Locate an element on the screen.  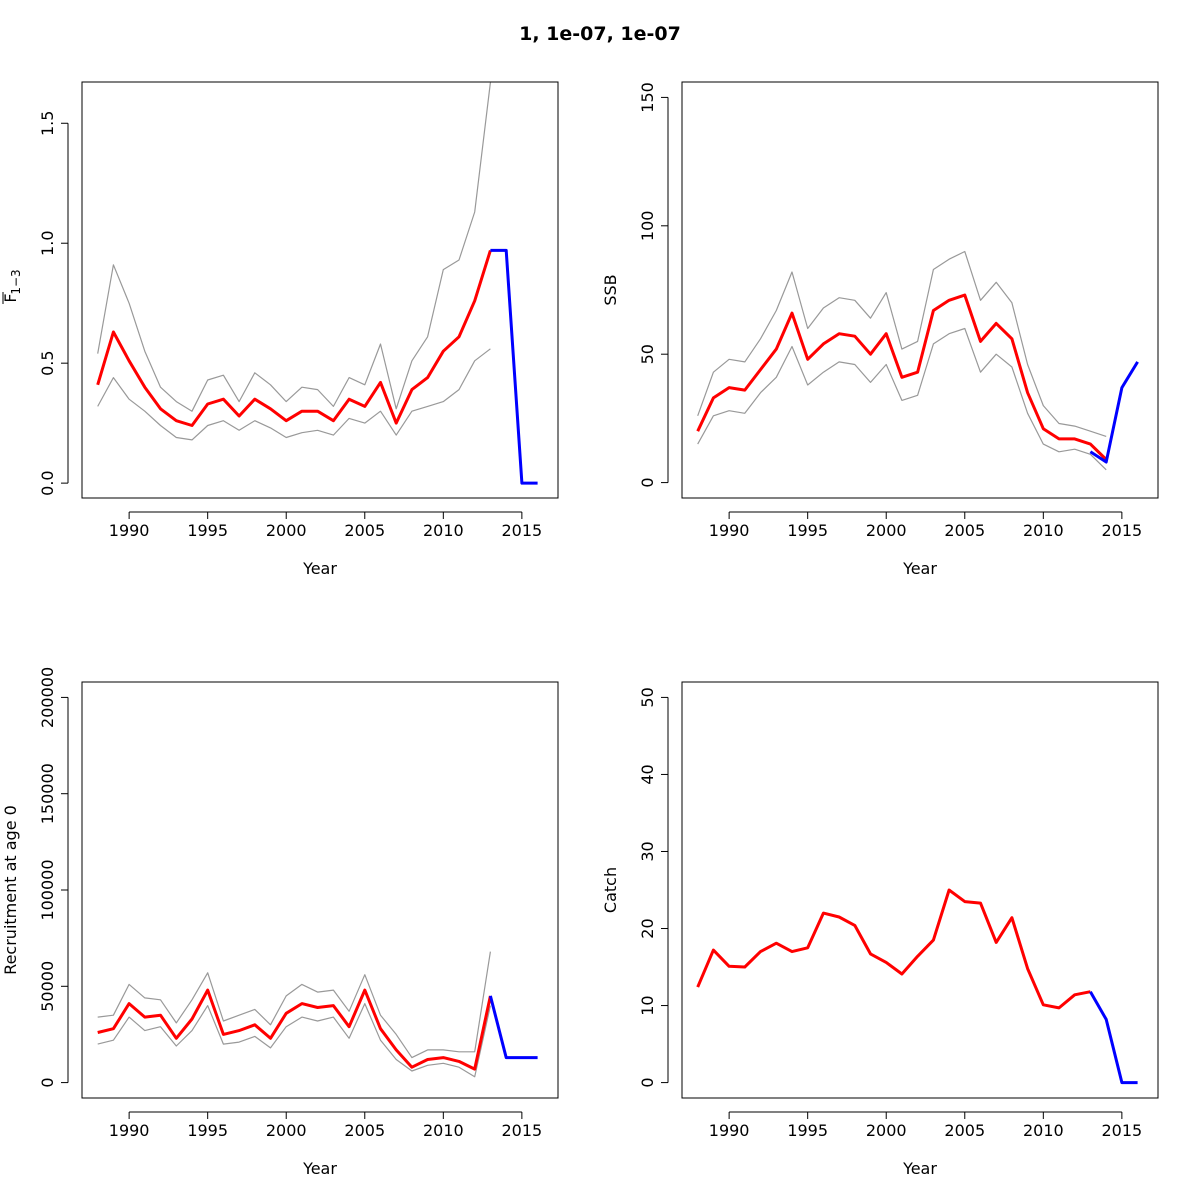
y-axis-label-subscript: 1−3 is located at coordinates (16, 281).